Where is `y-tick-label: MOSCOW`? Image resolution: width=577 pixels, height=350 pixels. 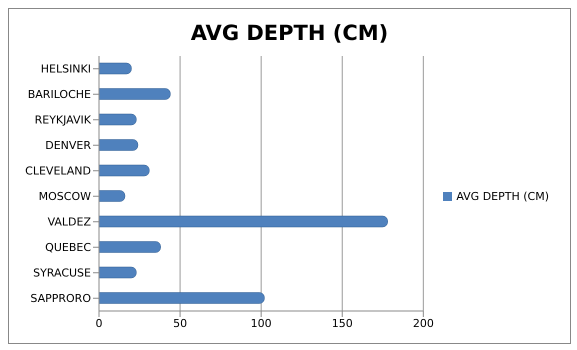
y-tick-label: MOSCOW is located at coordinates (65, 197).